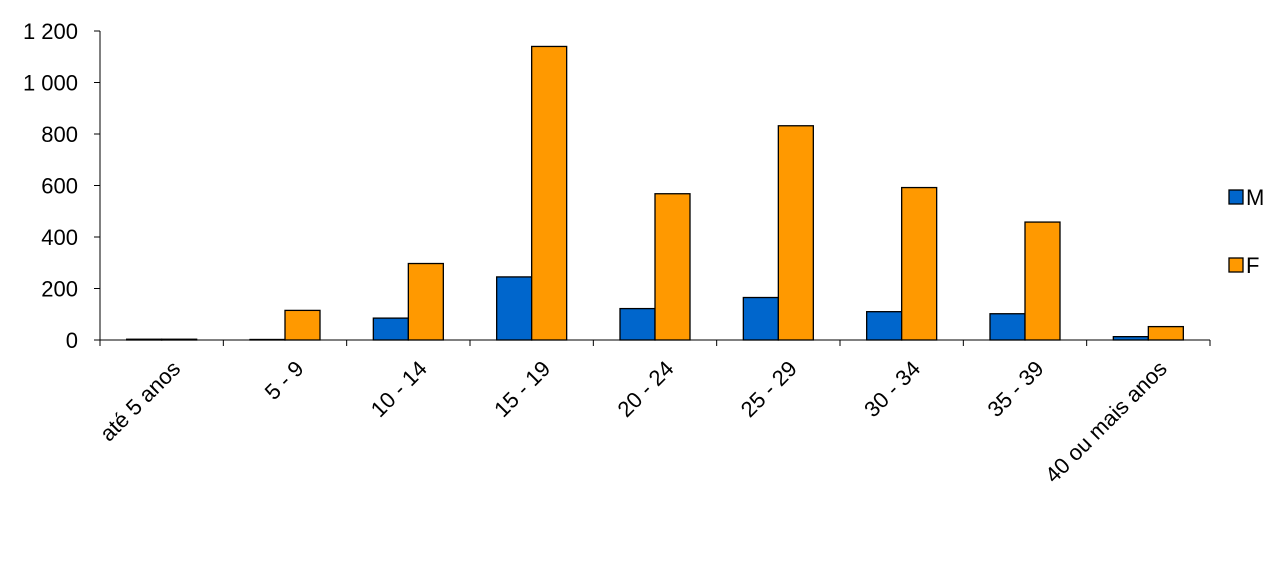 This screenshot has height=564, width=1272. Describe the element at coordinates (59, 186) in the screenshot. I see `y-tick-label: 600` at that location.